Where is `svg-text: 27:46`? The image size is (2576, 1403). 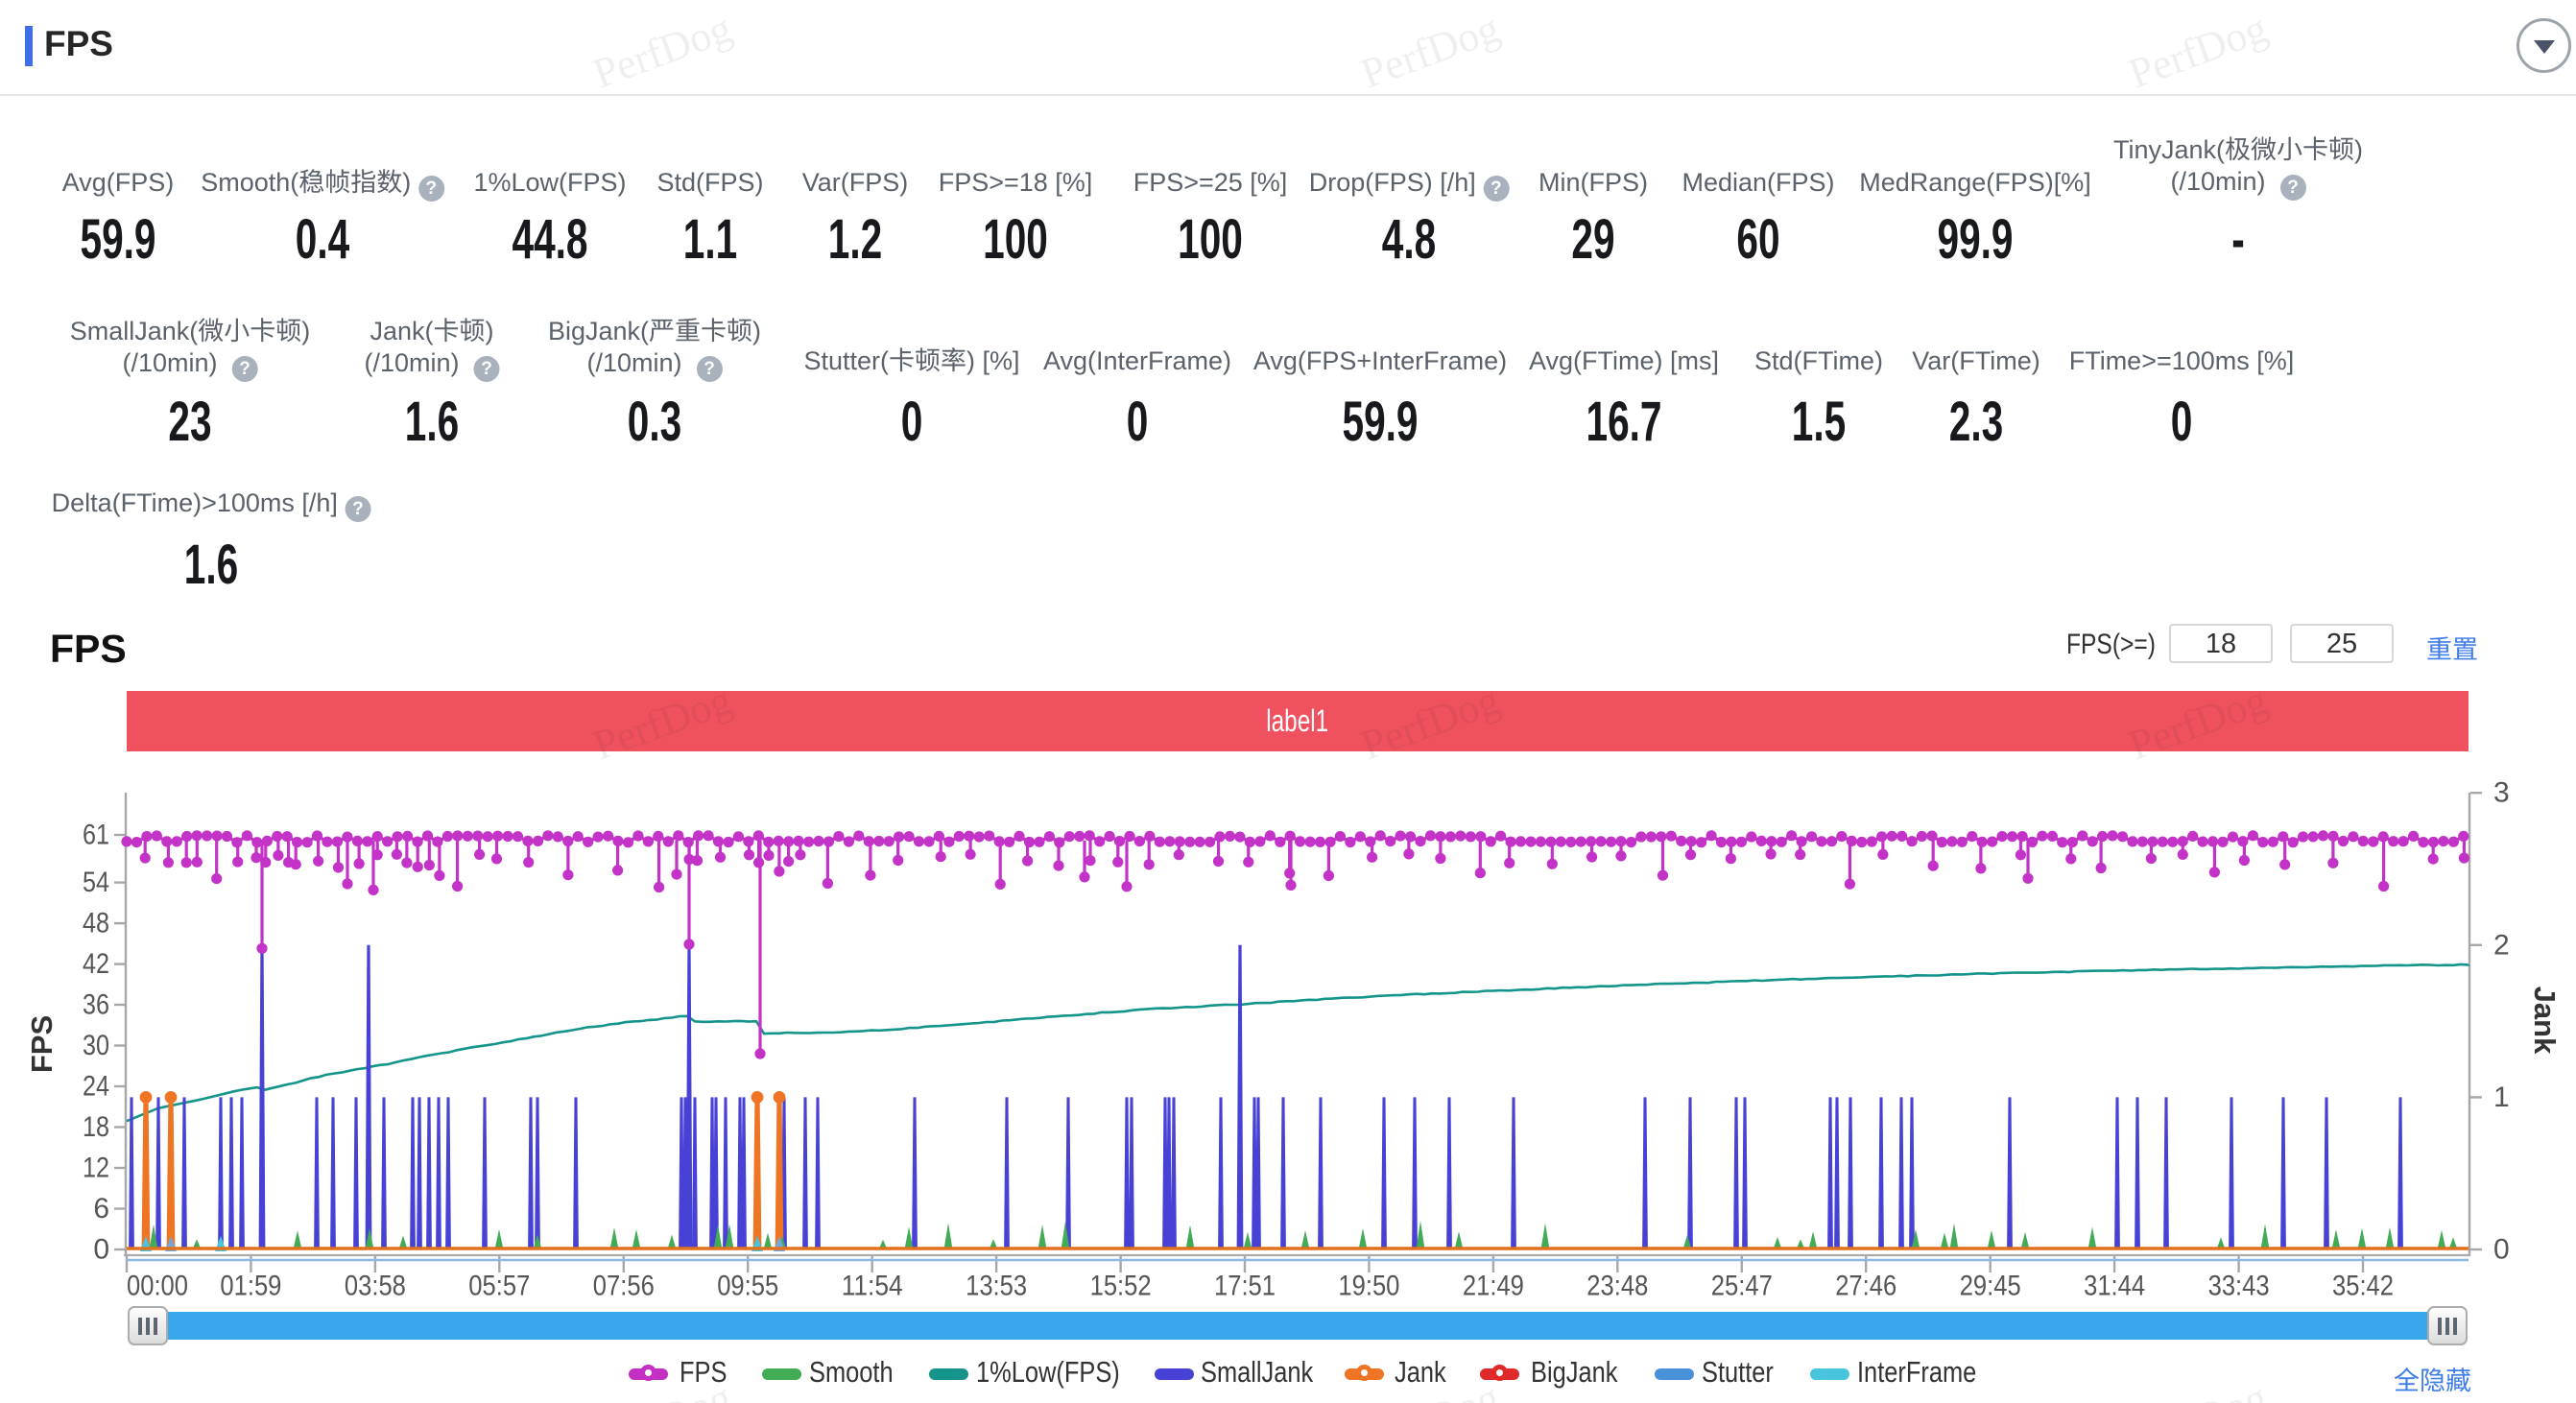 svg-text: 27:46 is located at coordinates (1865, 1286).